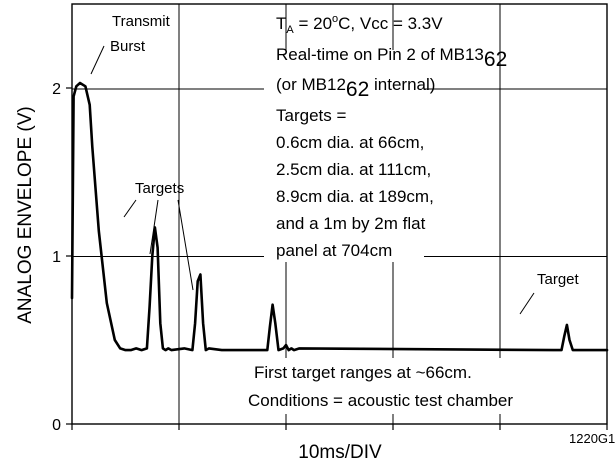 This screenshot has height=466, width=616. Describe the element at coordinates (339, 427) in the screenshot. I see `x-axis-ticks` at that location.